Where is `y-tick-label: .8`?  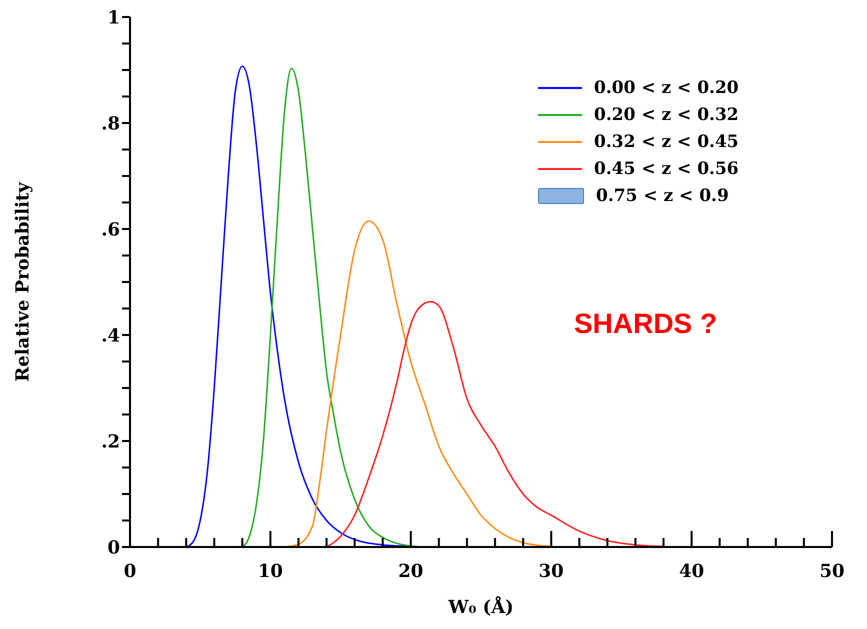
y-tick-label: .8 is located at coordinates (110, 123).